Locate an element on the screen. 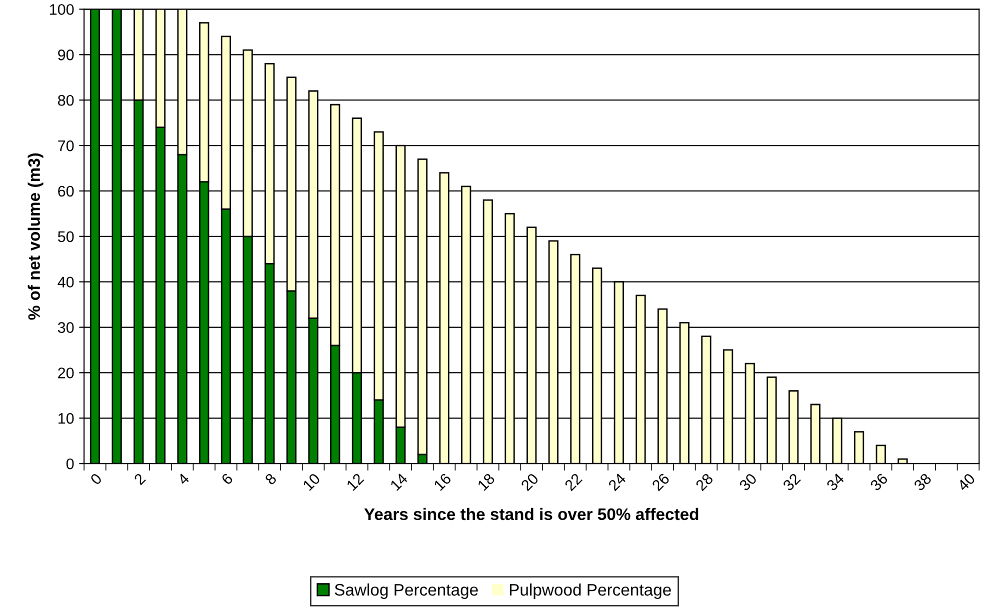 The height and width of the screenshot is (614, 989). y-tick-label: 60 is located at coordinates (66, 191).